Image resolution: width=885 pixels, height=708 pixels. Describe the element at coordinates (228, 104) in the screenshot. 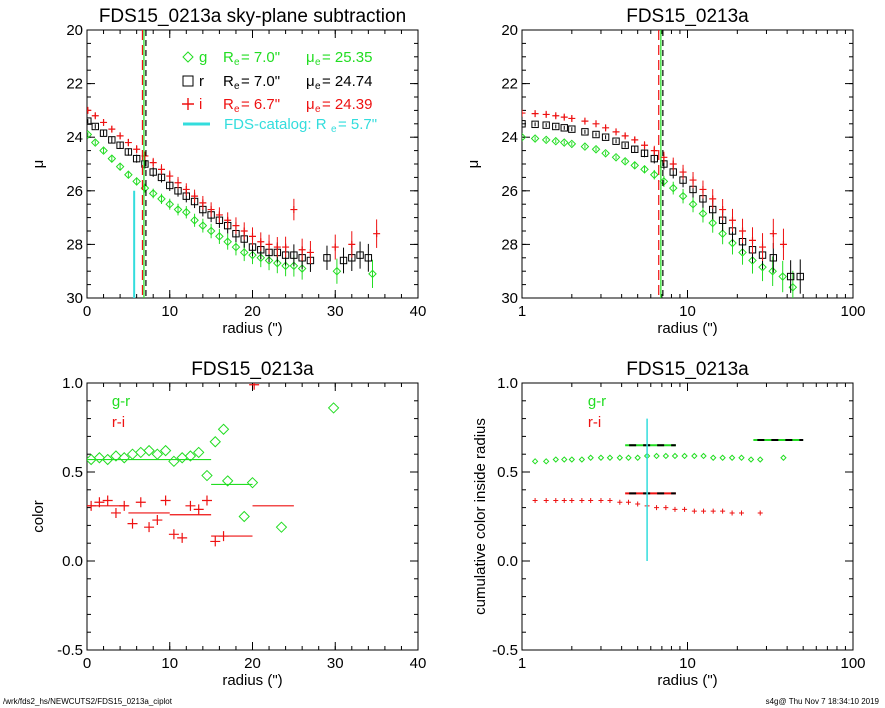

I see `legend-re-i: R` at that location.